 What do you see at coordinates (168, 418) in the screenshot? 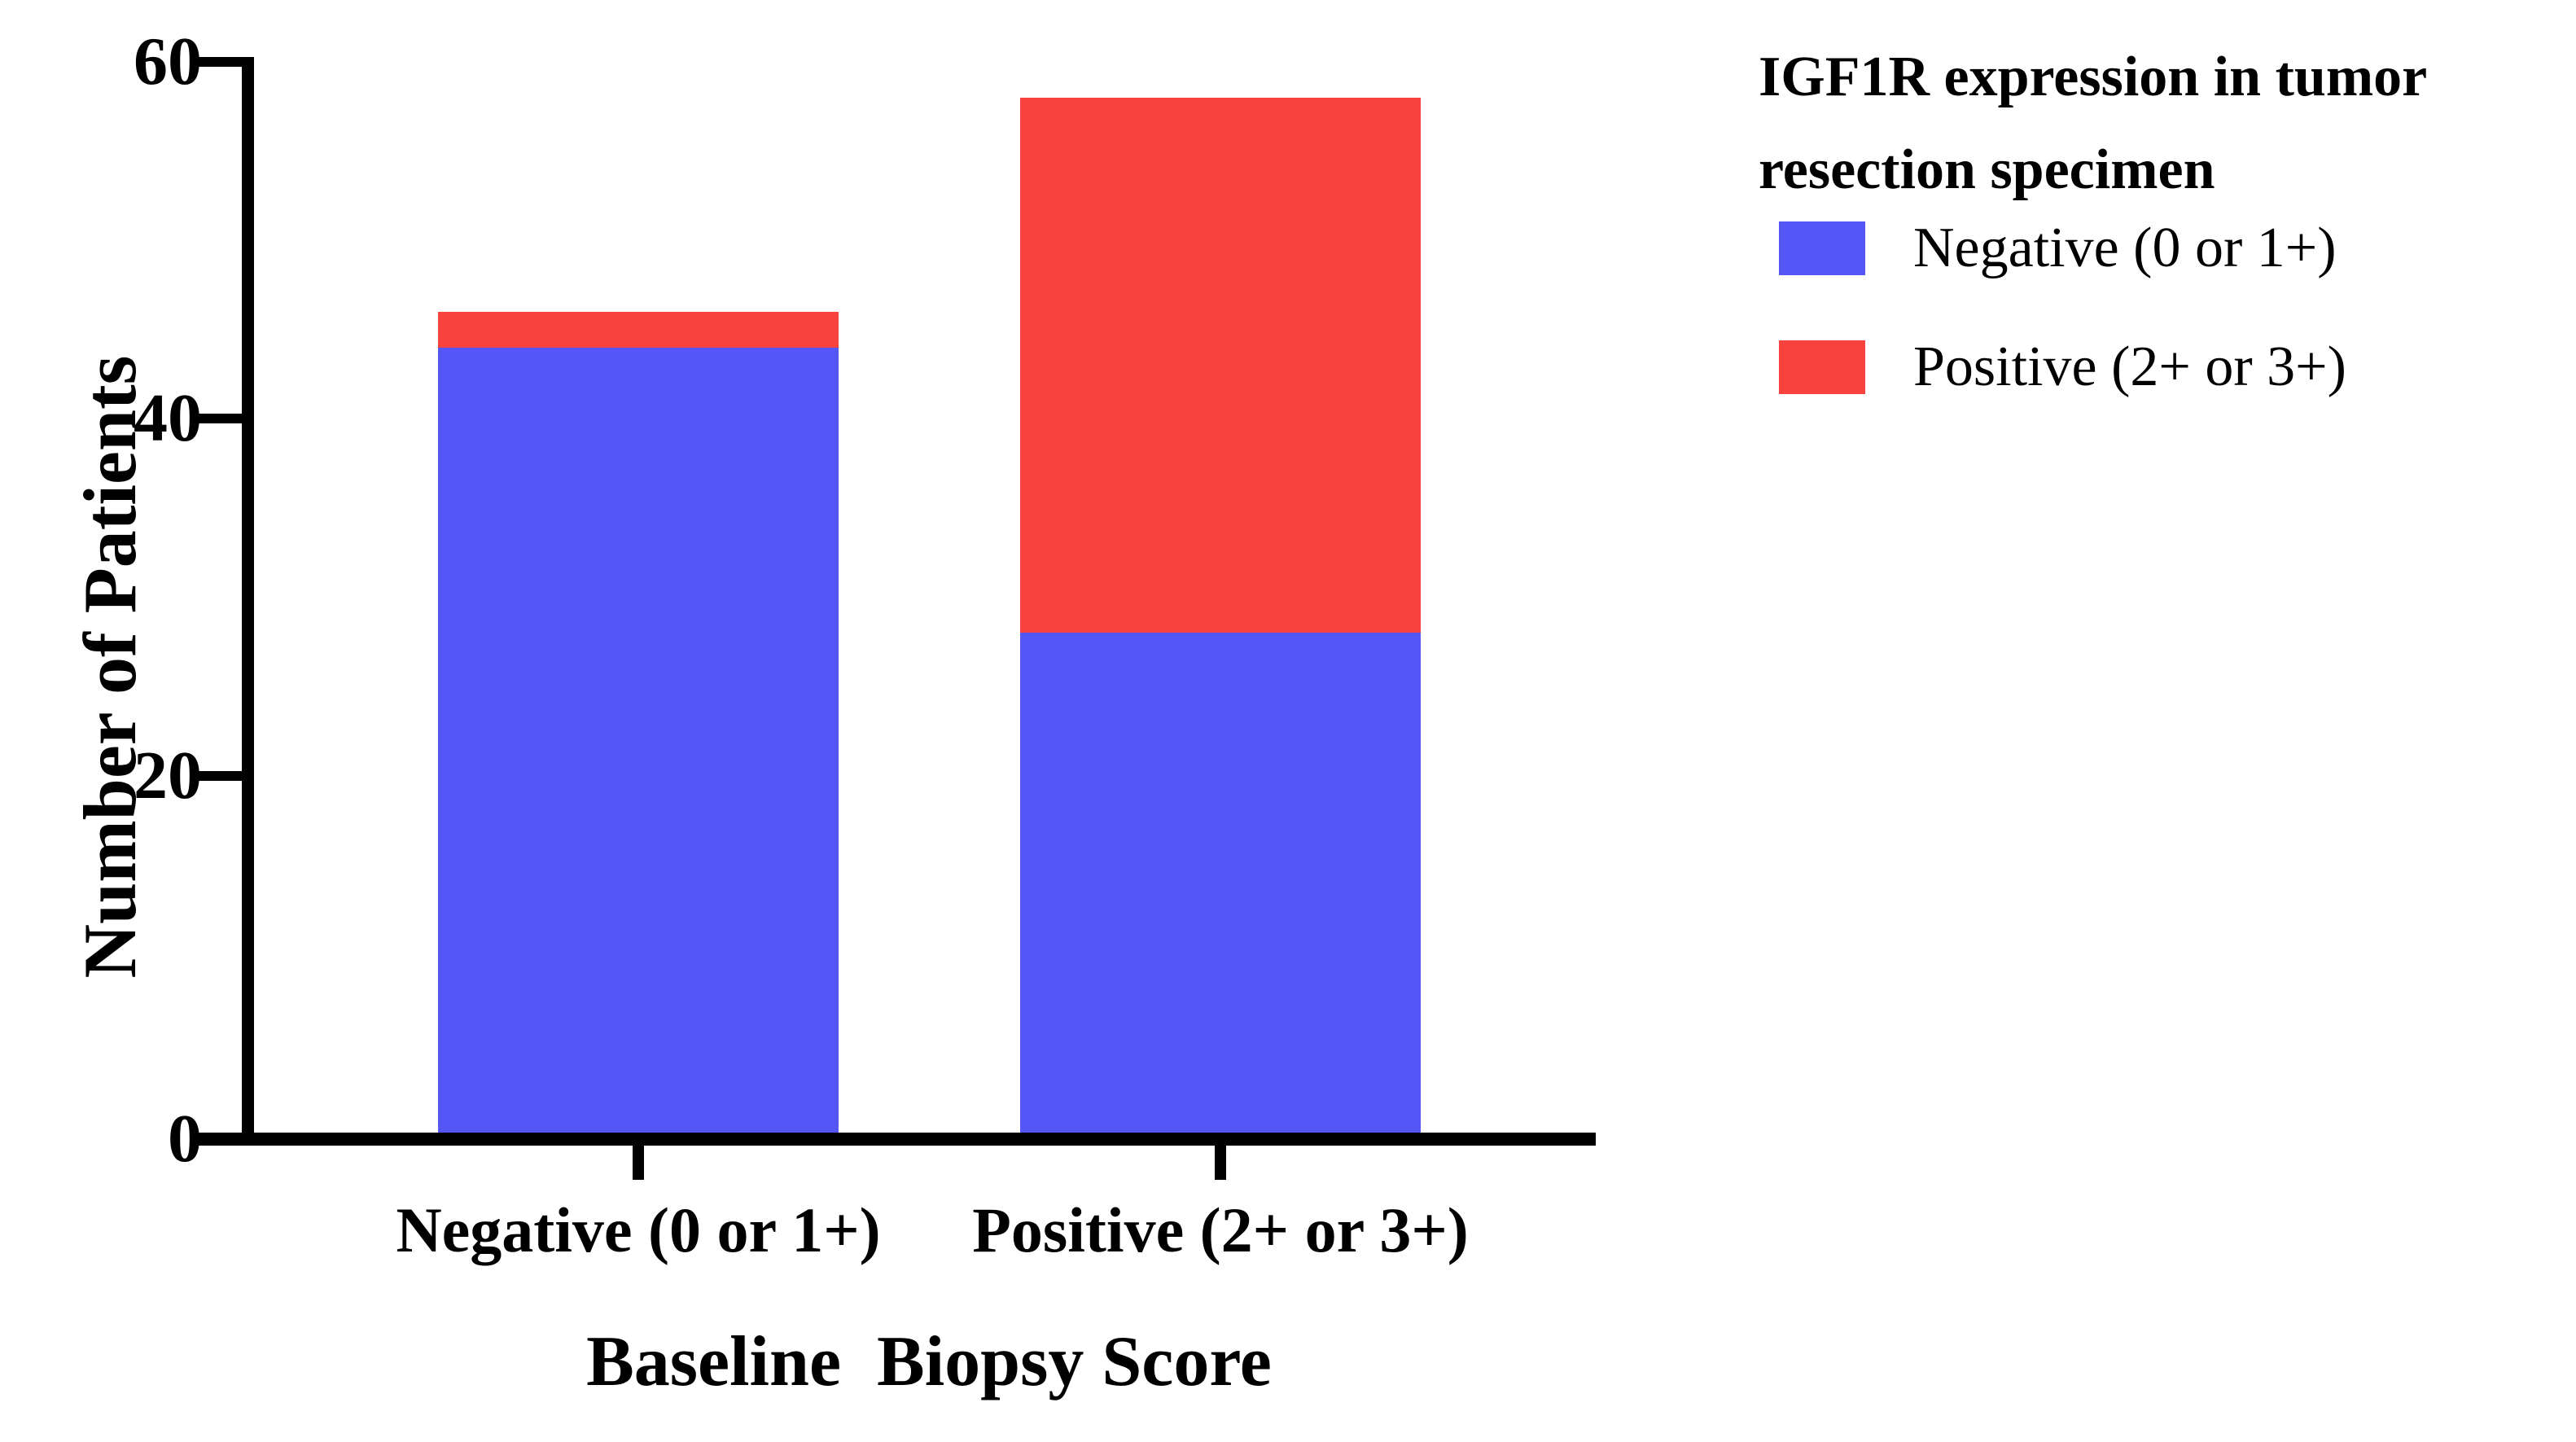
I see `y-tick-label: 40` at bounding box center [168, 418].